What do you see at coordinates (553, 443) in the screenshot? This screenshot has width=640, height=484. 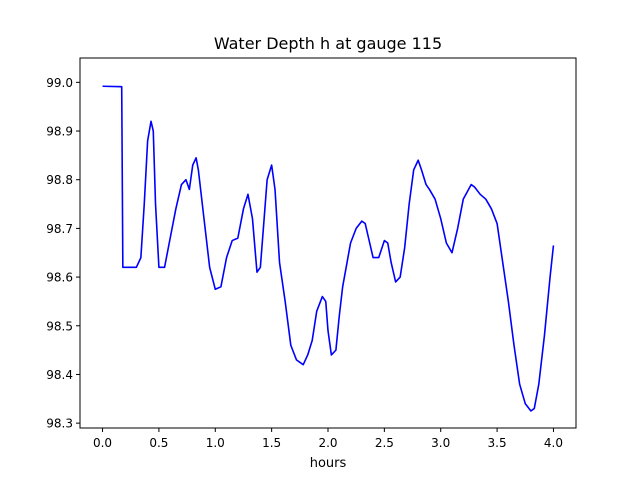 I see `x-tick-label: 4.0` at bounding box center [553, 443].